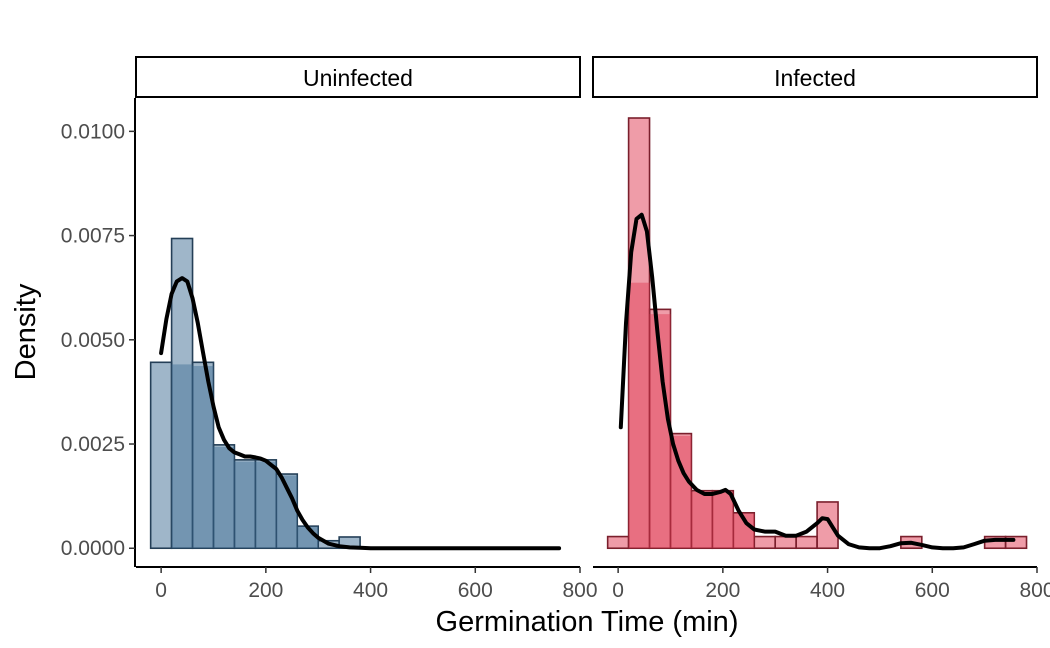 The image size is (1050, 648). I want to click on y-tick-label: 0.0050, so click(93, 340).